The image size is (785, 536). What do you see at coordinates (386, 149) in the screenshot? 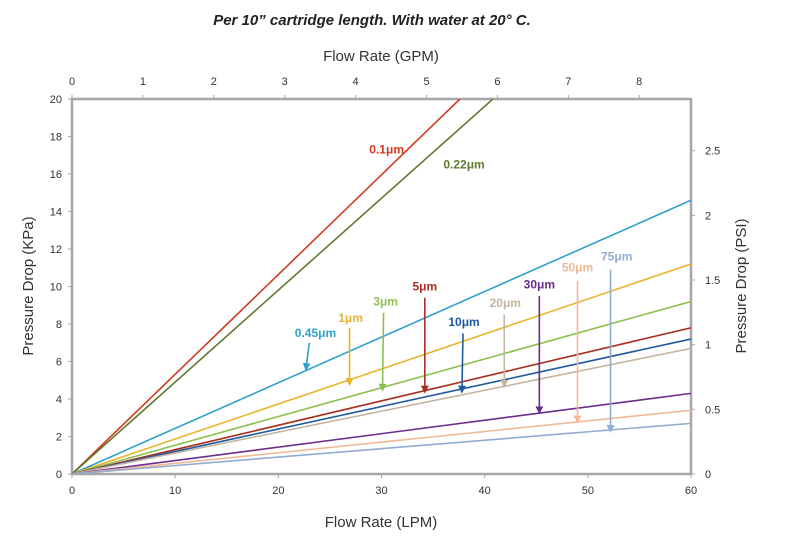
I see `series-annotation-label: 0.1μm` at bounding box center [386, 149].